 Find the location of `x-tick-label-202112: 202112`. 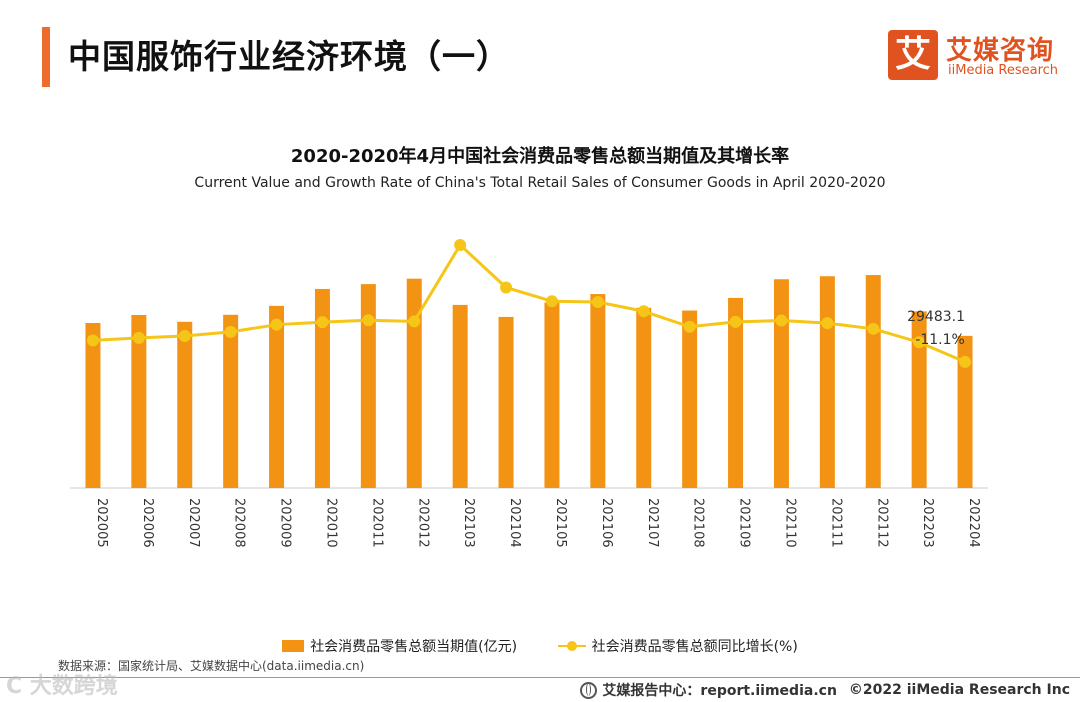

x-tick-label-202112: 202112 is located at coordinates (881, 523).